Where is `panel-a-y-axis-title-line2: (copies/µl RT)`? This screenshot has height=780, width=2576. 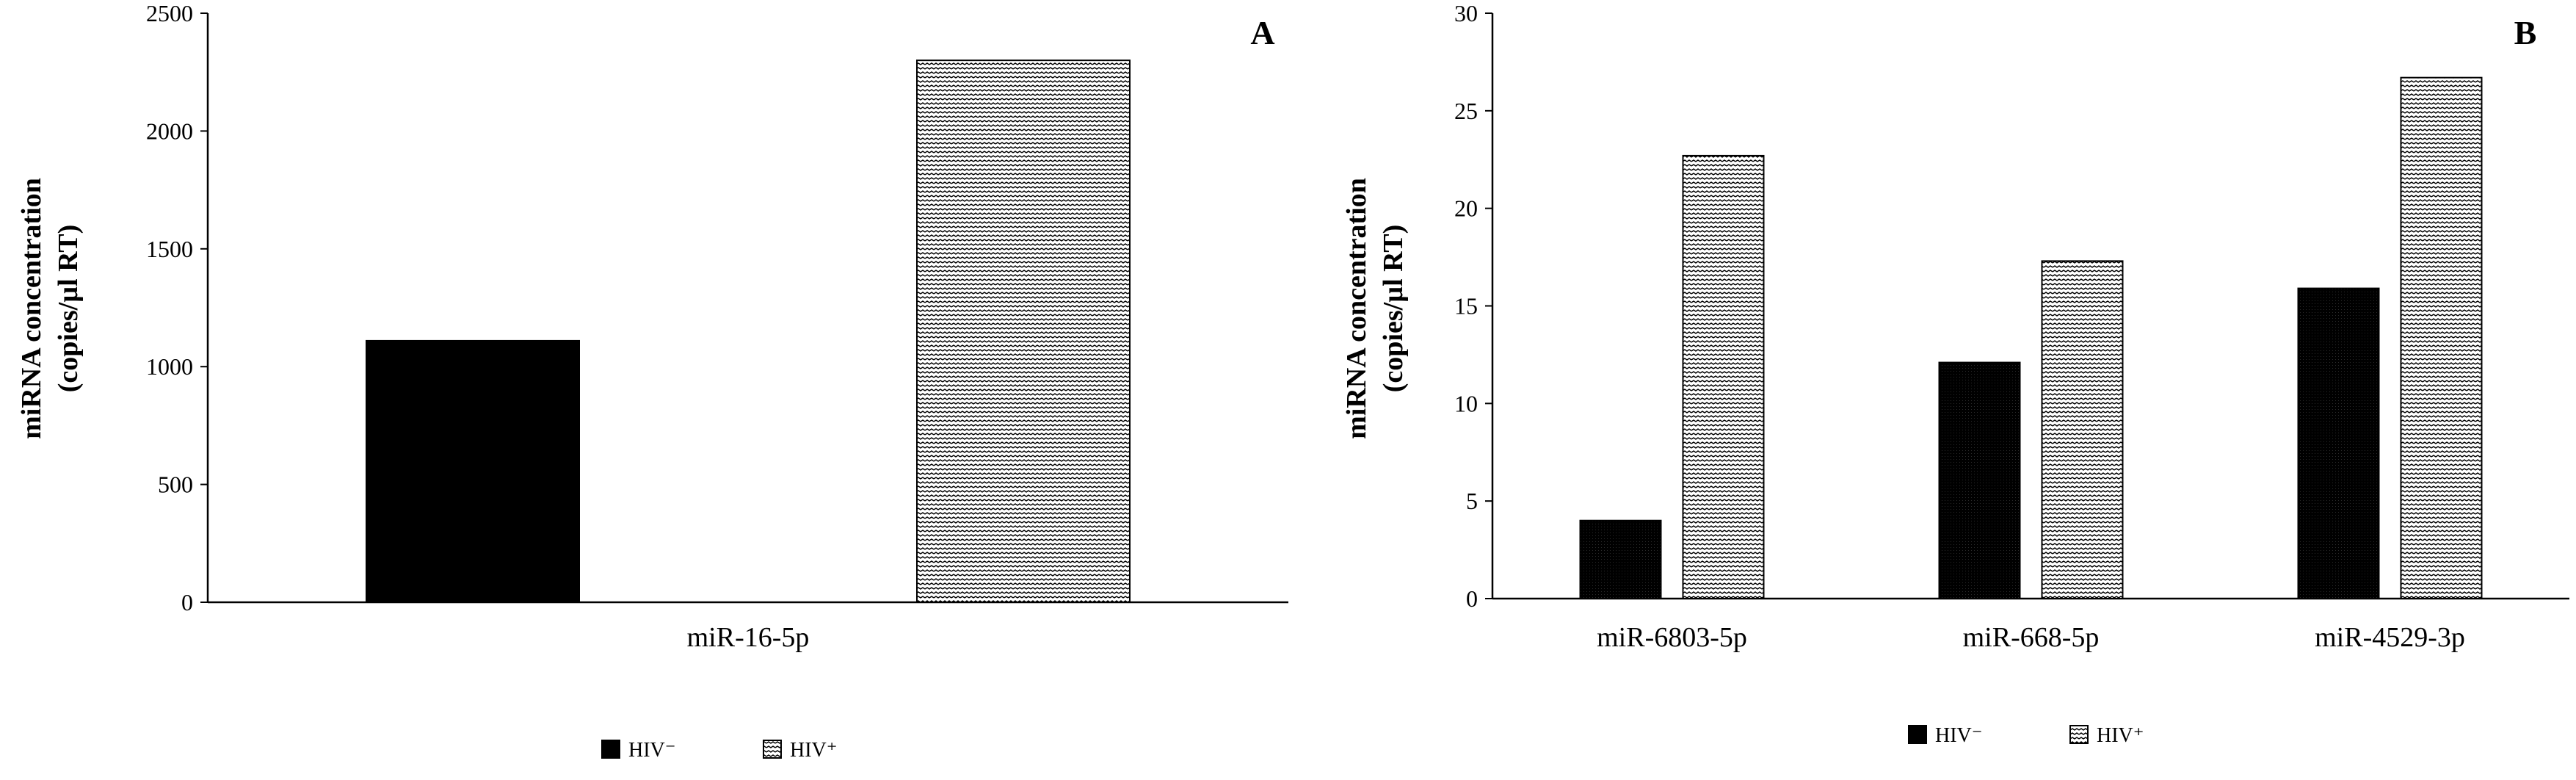 panel-a-y-axis-title-line2: (copies/µl RT) is located at coordinates (69, 308).